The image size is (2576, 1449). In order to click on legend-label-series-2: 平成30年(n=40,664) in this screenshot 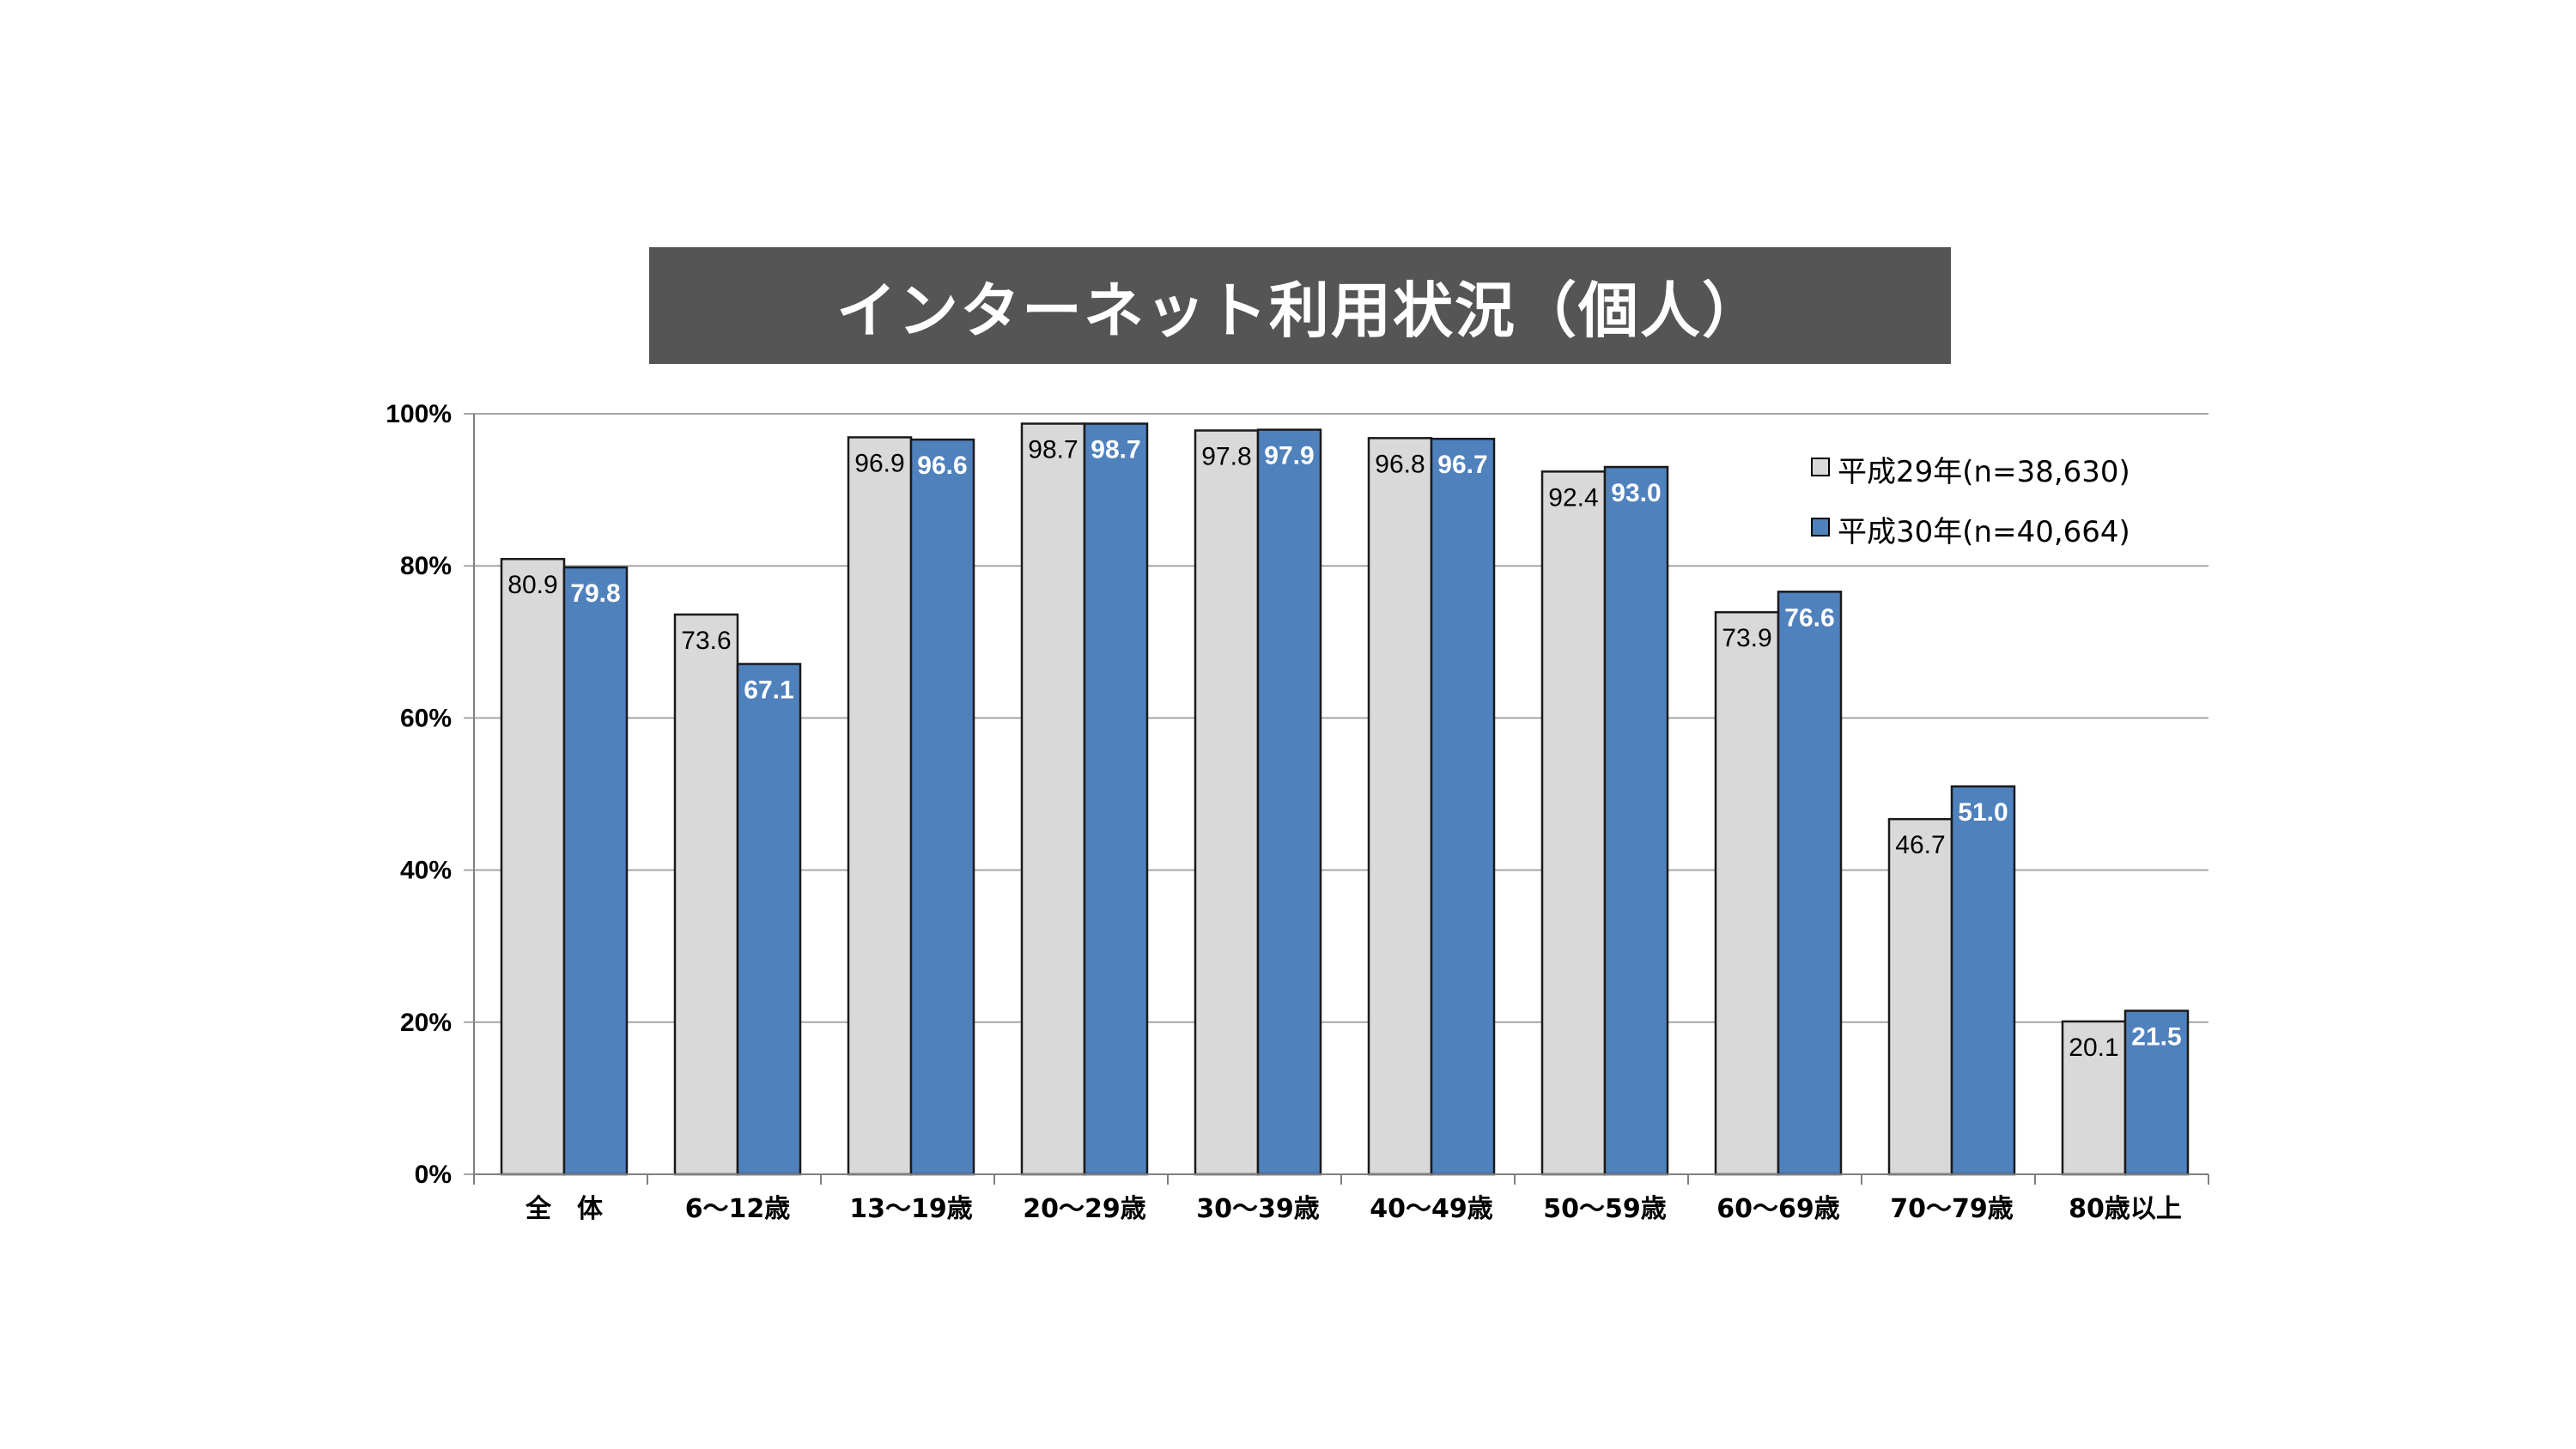, I will do `click(1984, 532)`.